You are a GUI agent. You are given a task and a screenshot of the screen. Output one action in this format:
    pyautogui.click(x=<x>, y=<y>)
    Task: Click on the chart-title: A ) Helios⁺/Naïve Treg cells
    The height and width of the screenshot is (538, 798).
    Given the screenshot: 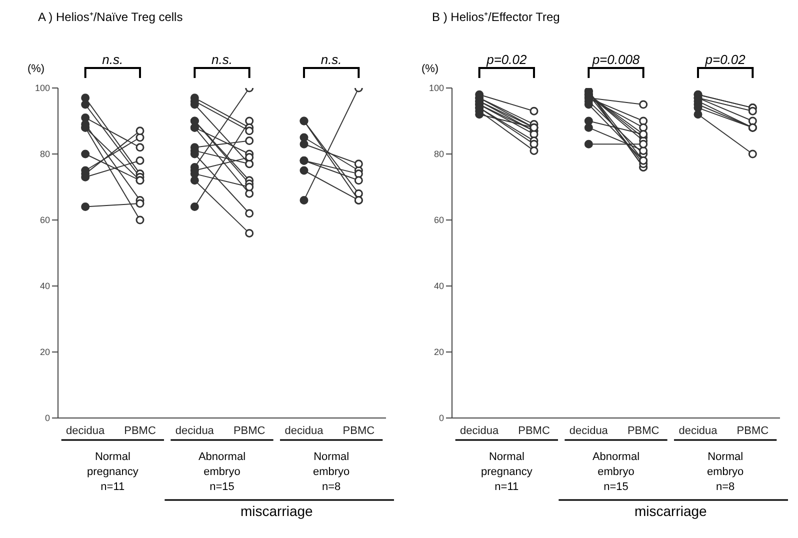 What is the action you would take?
    pyautogui.click(x=110, y=17)
    